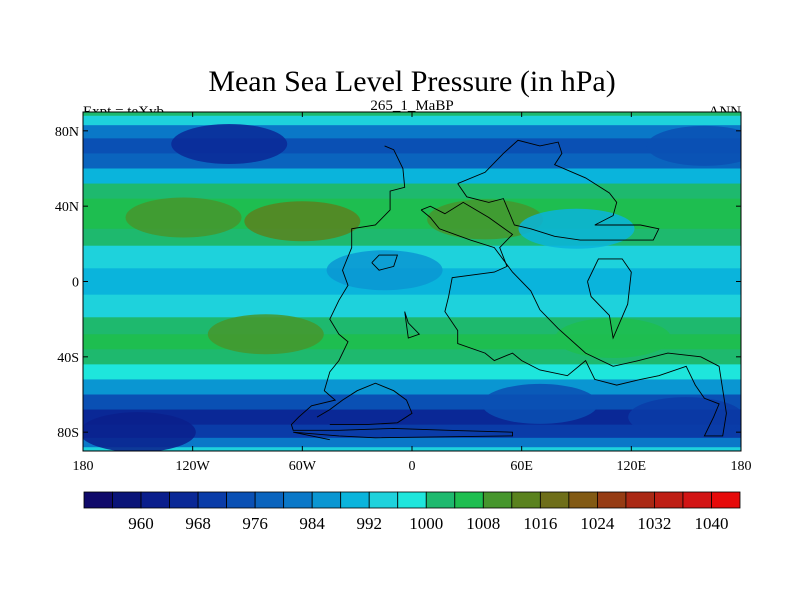 The image size is (800, 600). Describe the element at coordinates (312, 523) in the screenshot. I see `colorbar-label: 984` at that location.